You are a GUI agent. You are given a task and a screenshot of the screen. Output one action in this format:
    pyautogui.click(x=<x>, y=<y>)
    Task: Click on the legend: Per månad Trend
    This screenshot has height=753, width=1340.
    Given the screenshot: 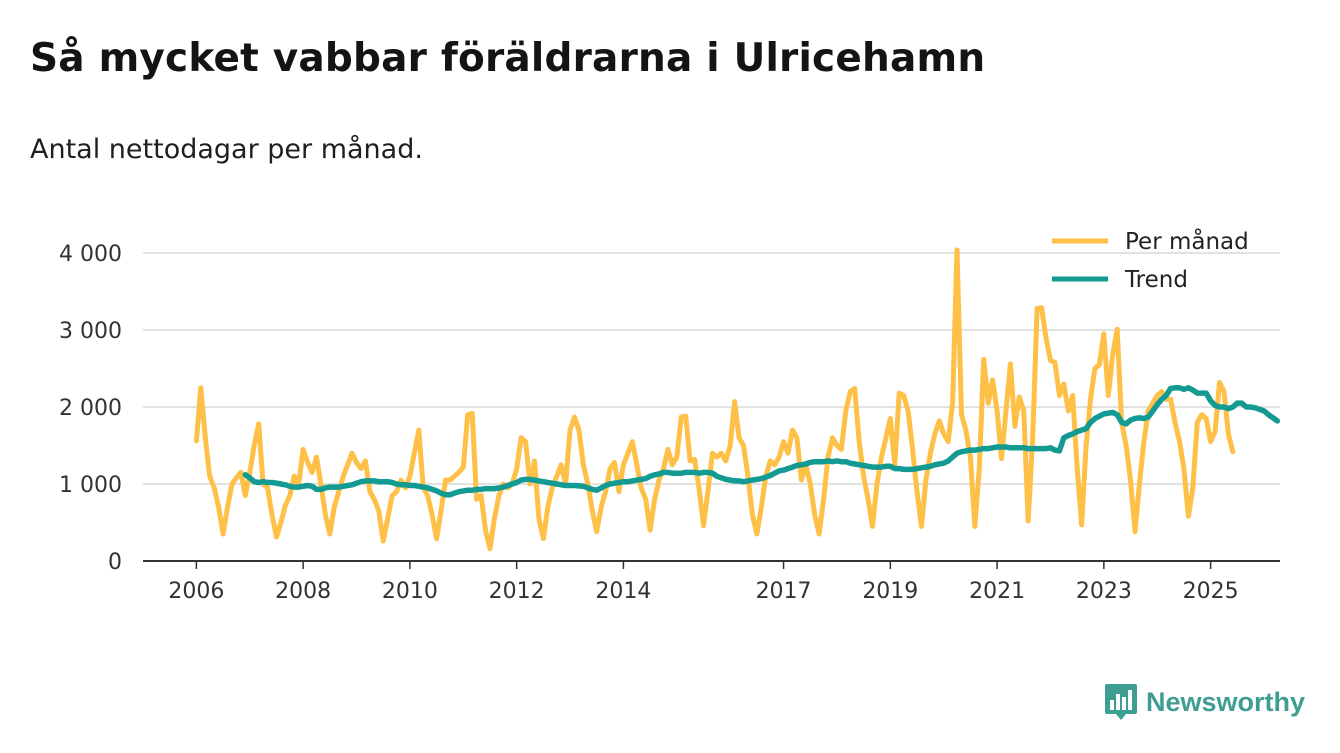 What is the action you would take?
    pyautogui.click(x=1150, y=260)
    